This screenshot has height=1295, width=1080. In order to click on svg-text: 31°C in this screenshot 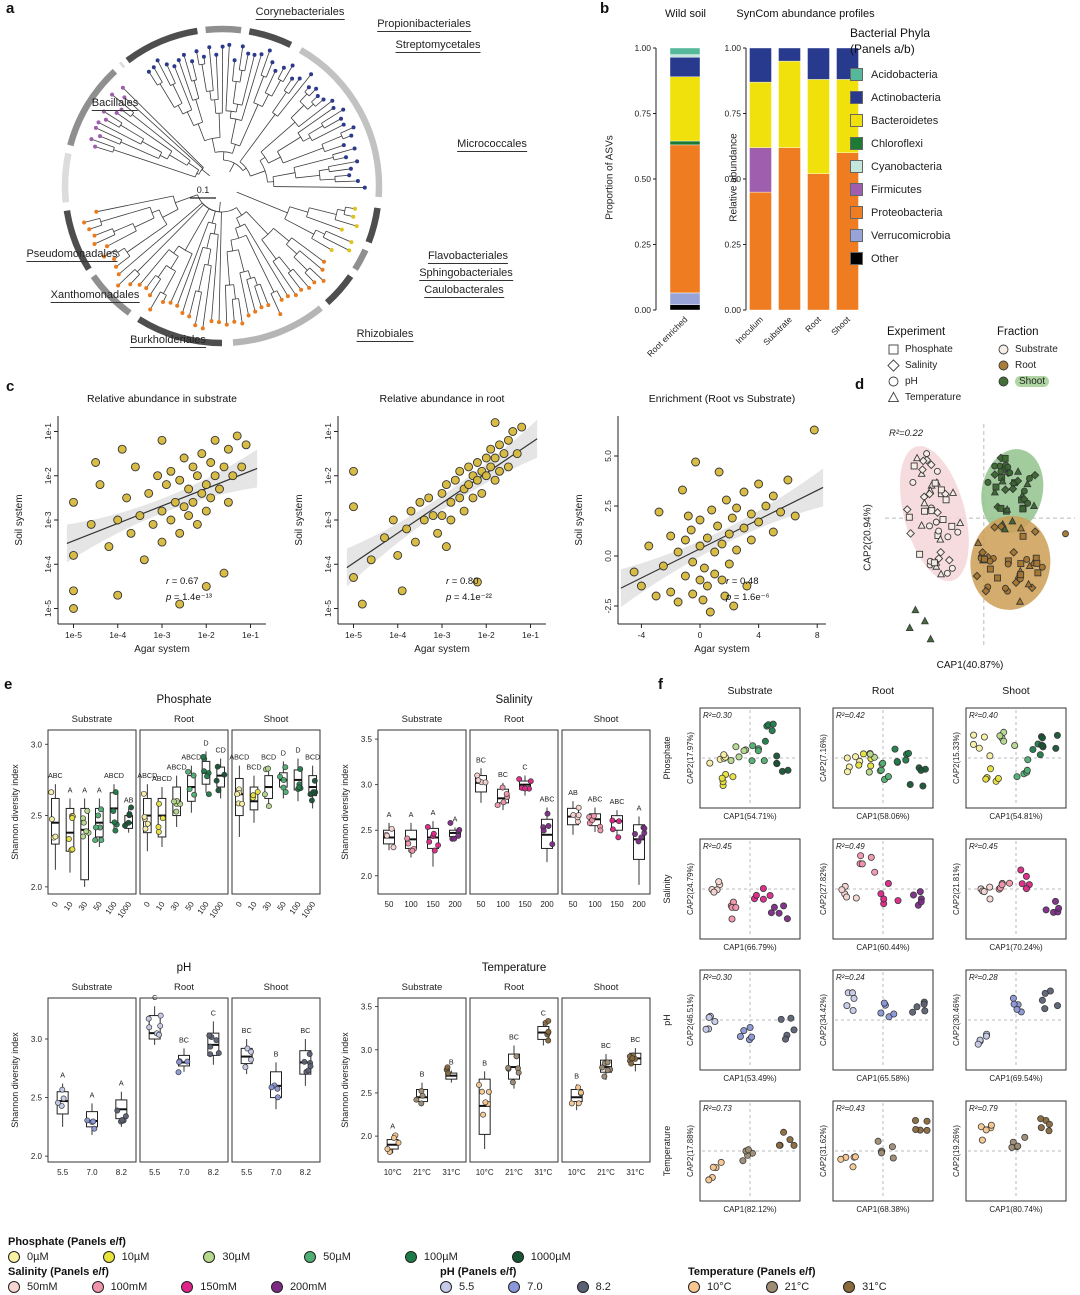, I will do `click(543, 1172)`.